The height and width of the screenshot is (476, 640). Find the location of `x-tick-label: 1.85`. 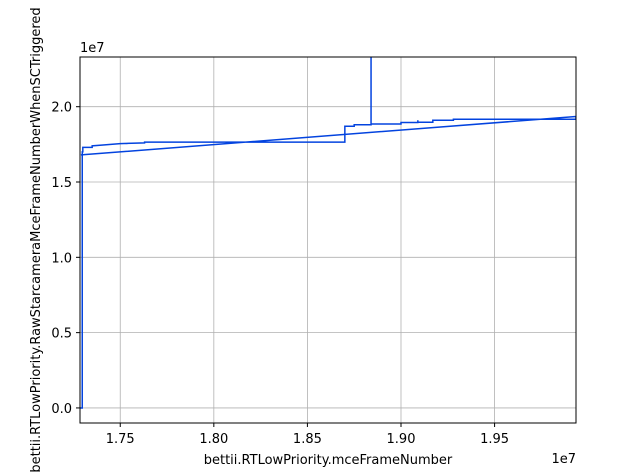

x-tick-label: 1.85 is located at coordinates (307, 439).